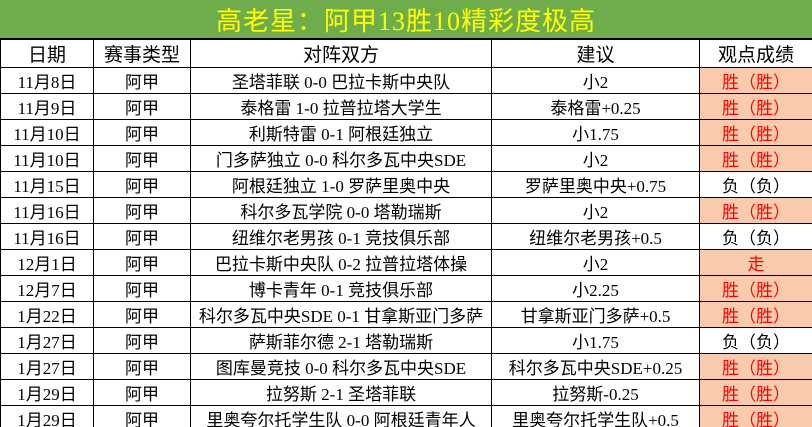 The width and height of the screenshot is (812, 427). Describe the element at coordinates (595, 416) in the screenshot. I see `suggestion-cell: 里奥夸尔托学生队+0.5` at that location.